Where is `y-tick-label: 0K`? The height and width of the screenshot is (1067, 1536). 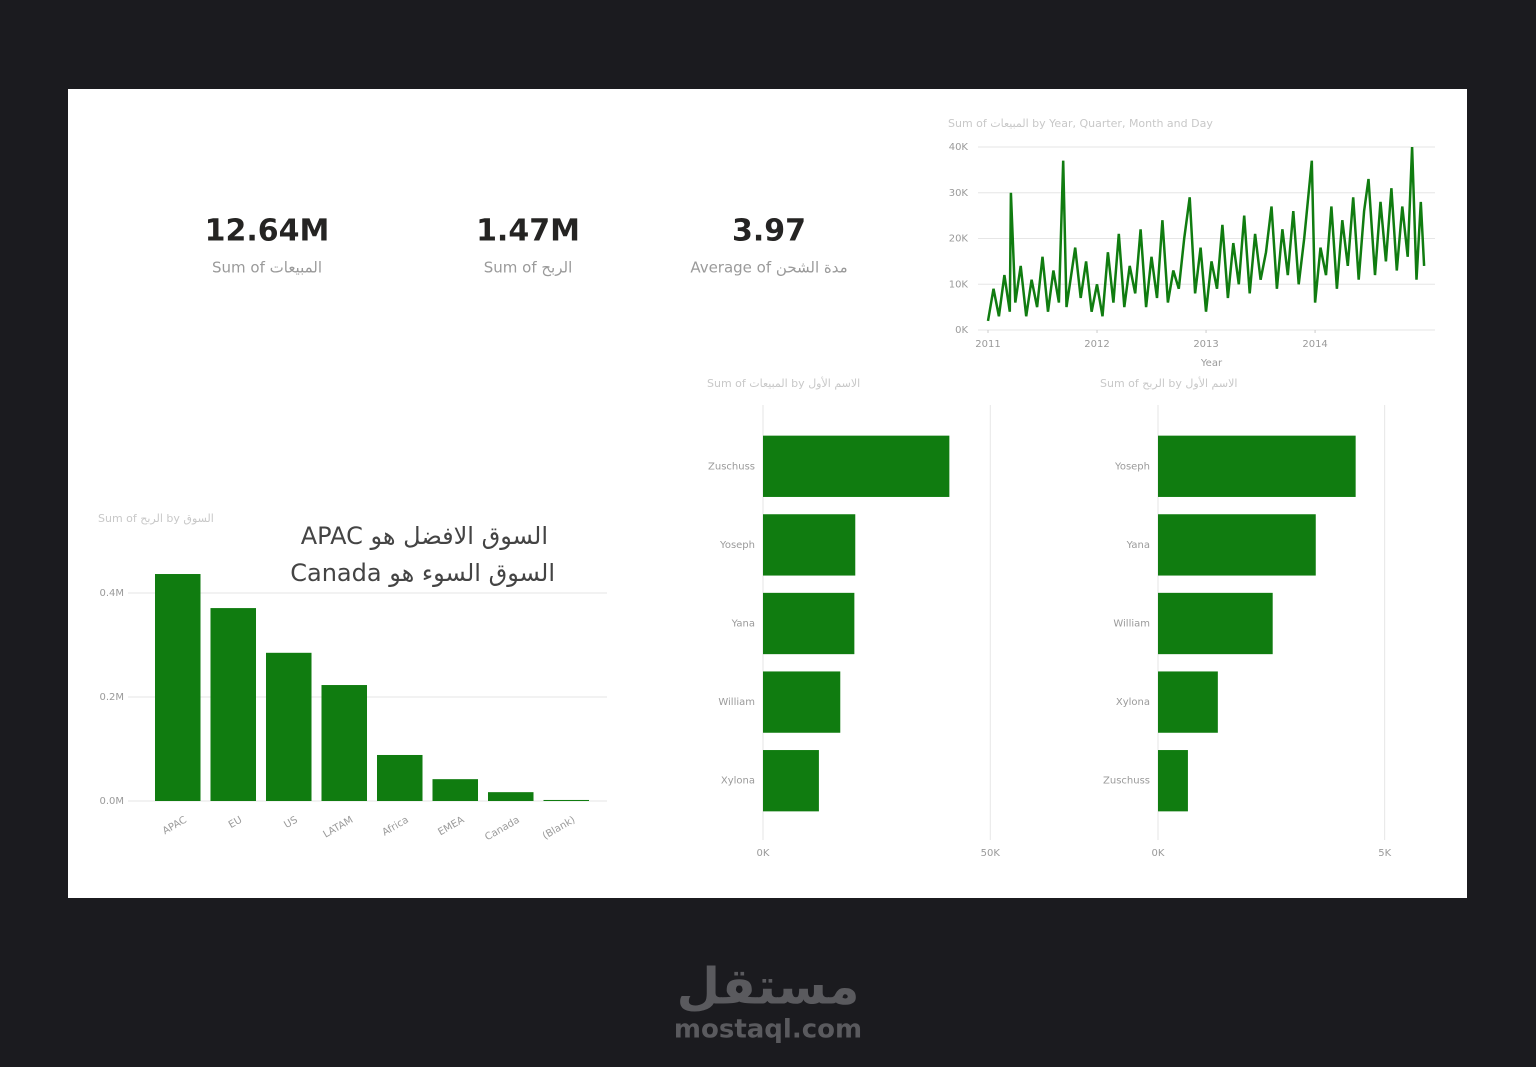
y-tick-label: 0K is located at coordinates (961, 330).